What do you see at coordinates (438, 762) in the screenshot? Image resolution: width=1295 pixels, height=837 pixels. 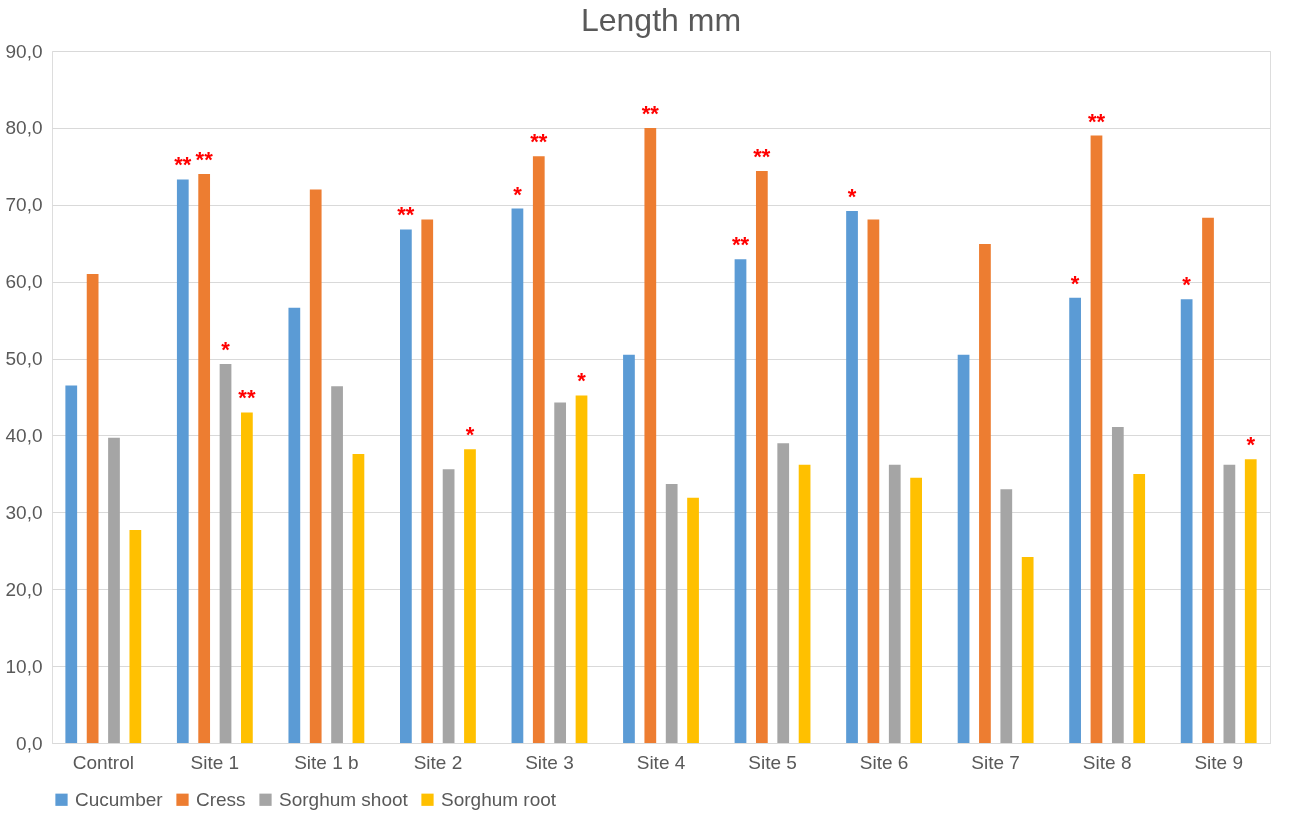 I see `x-tick-label: Site 2` at bounding box center [438, 762].